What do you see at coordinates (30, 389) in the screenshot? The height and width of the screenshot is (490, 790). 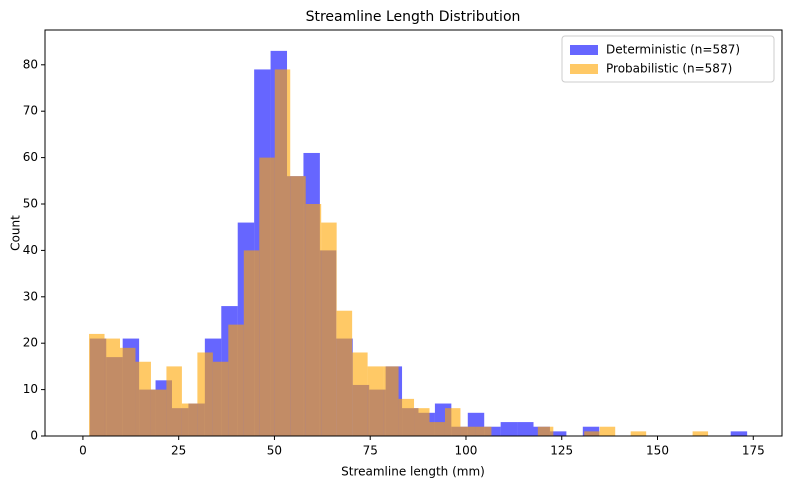 I see `y-tick-label: 10` at bounding box center [30, 389].